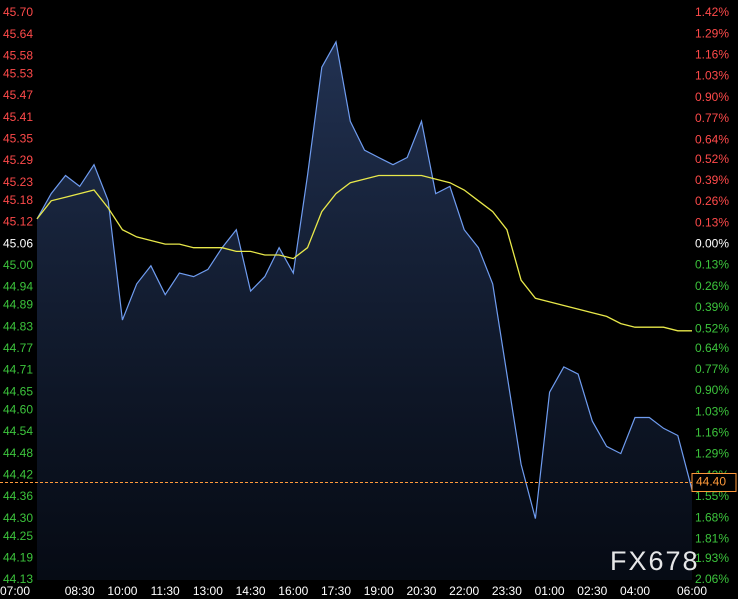 This screenshot has height=599, width=738. Describe the element at coordinates (15, 591) in the screenshot. I see `x-tick-label: 07:00` at that location.